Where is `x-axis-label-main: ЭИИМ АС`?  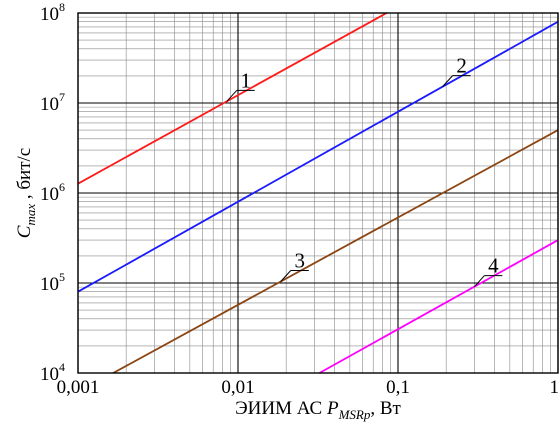 x-axis-label-main: ЭИИМ АС is located at coordinates (281, 408).